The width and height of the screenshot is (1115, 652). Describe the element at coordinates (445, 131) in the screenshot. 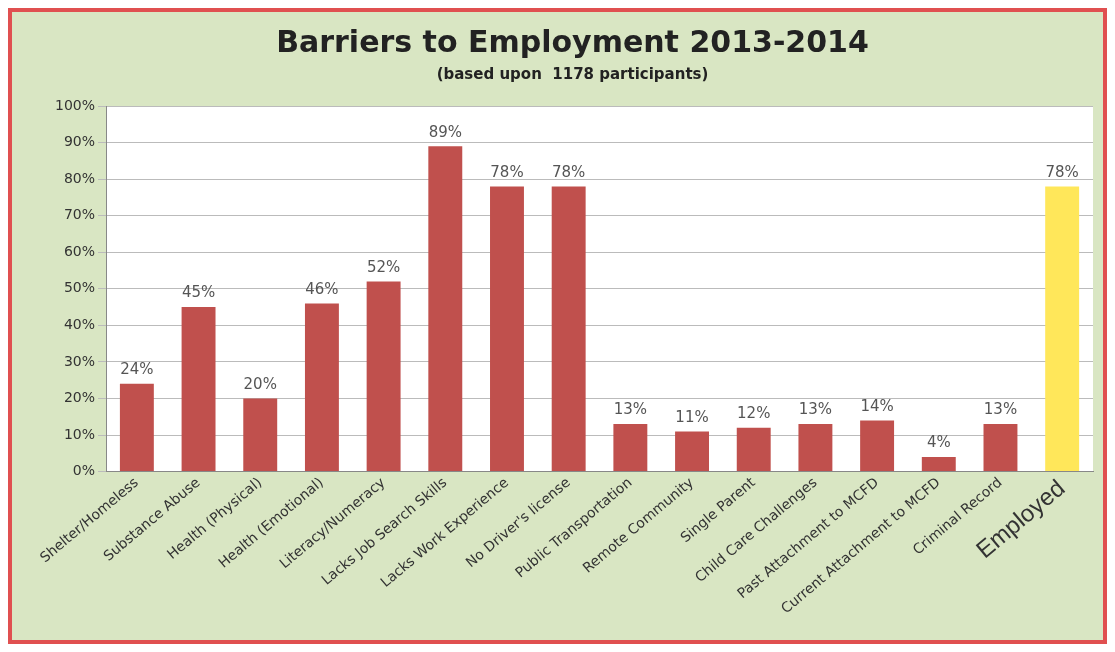

I see `data-label: 89%` at that location.